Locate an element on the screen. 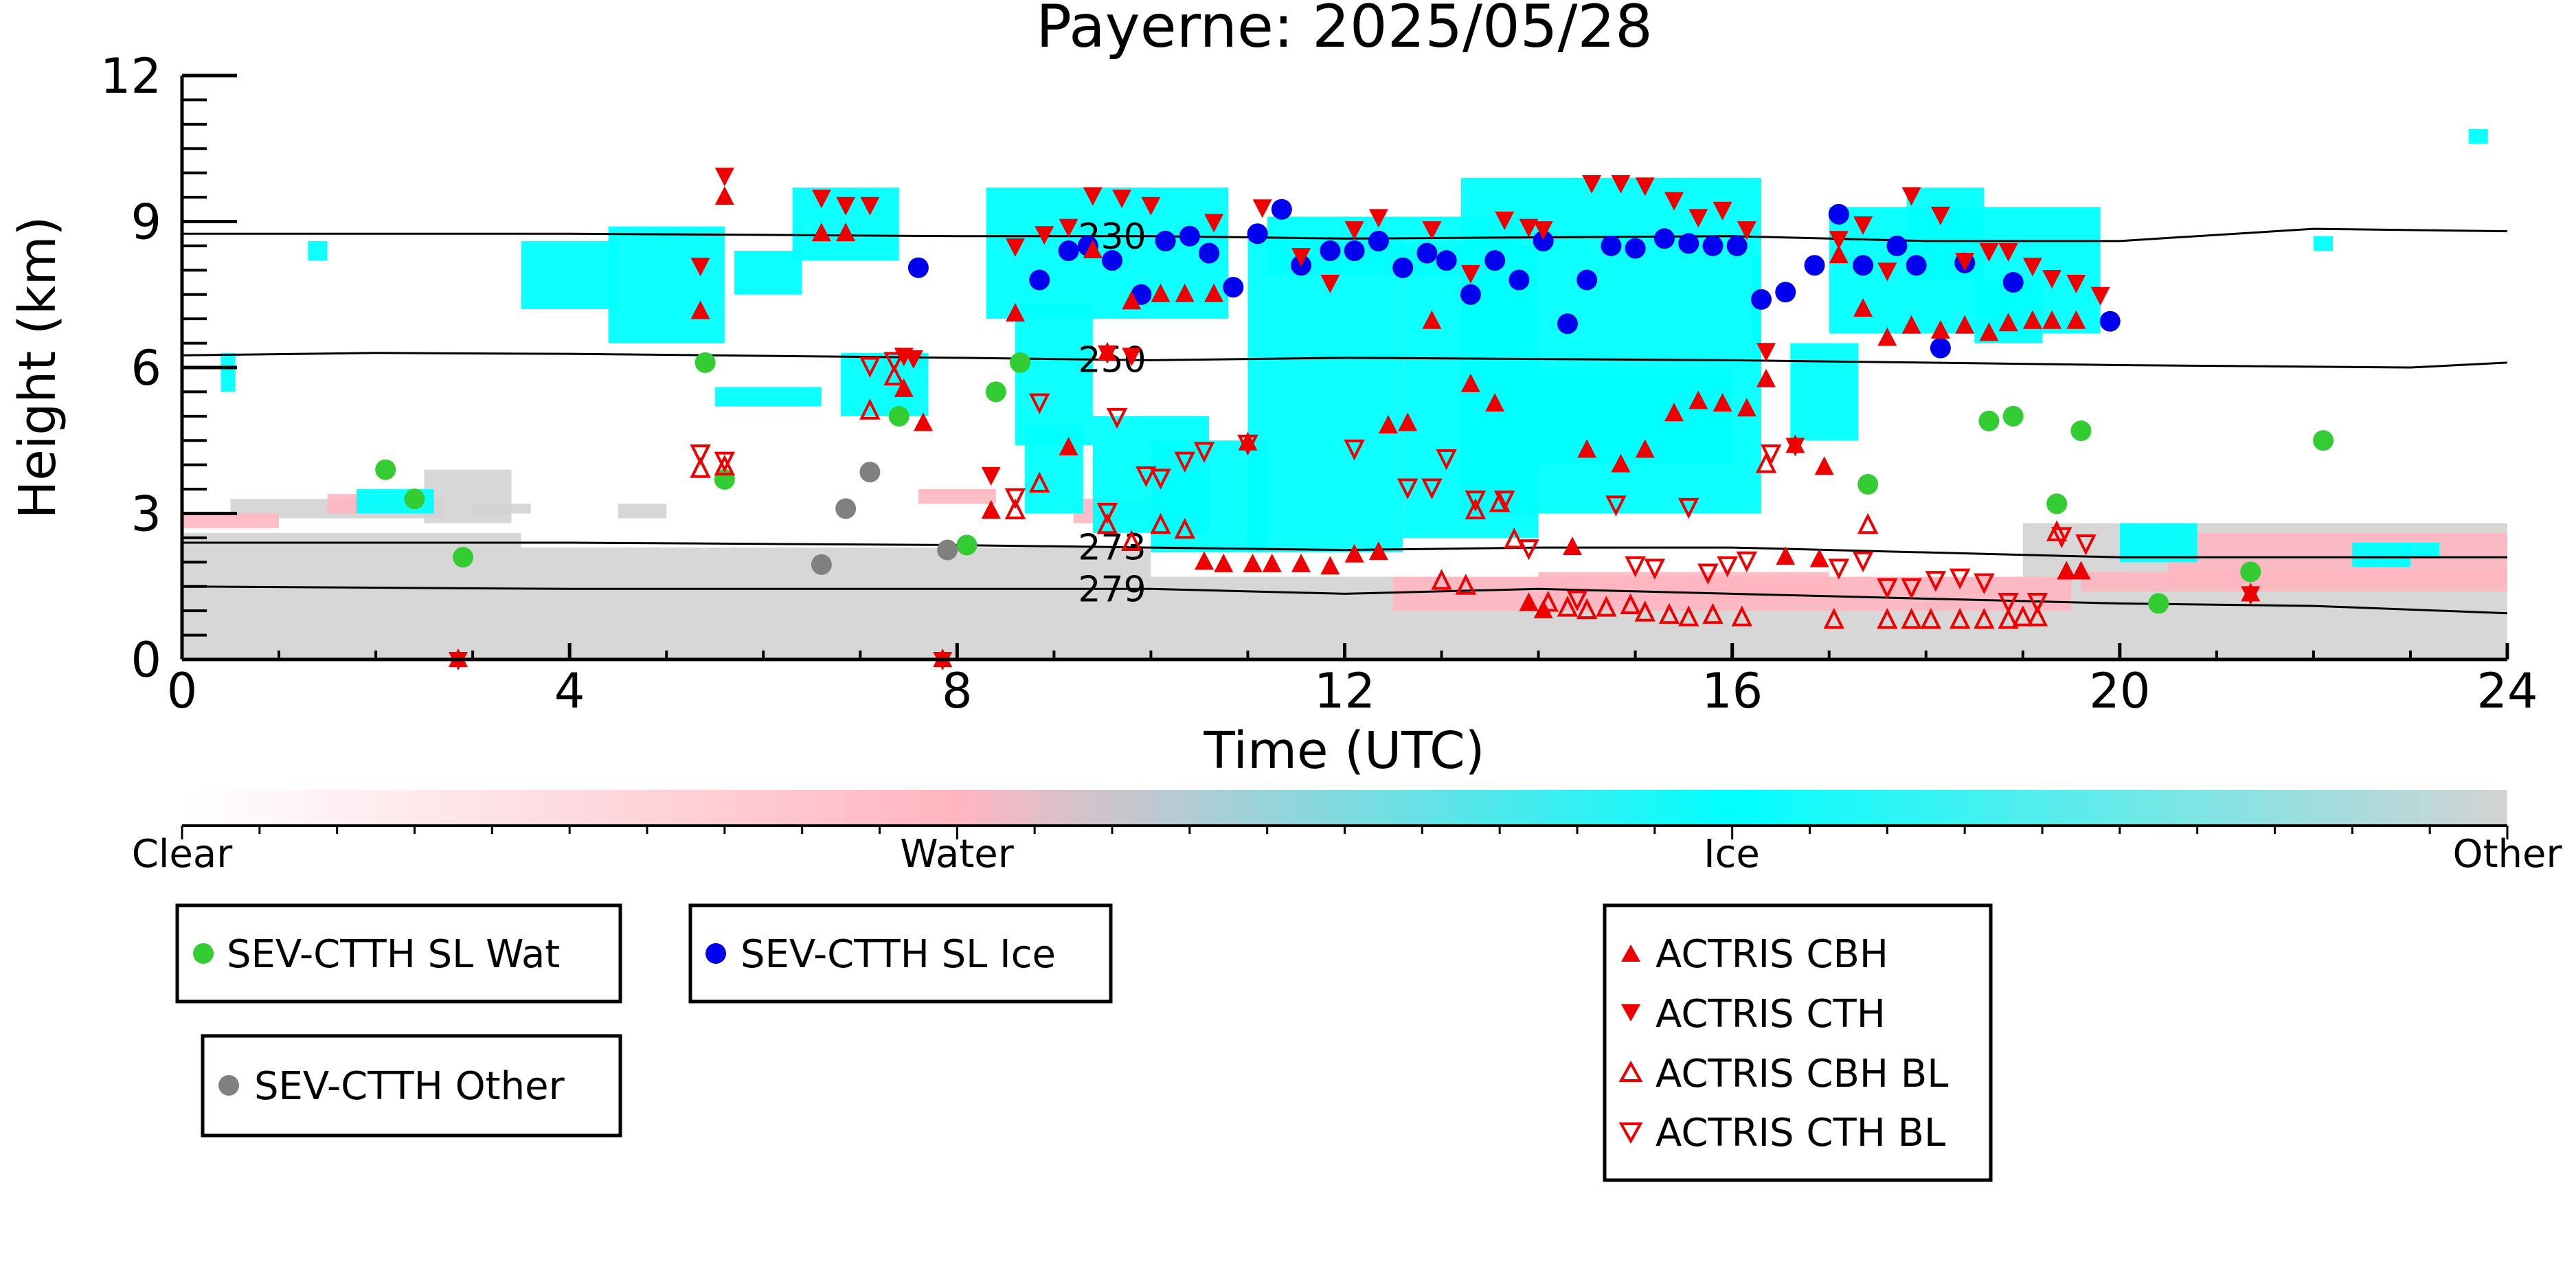 The image size is (2576, 1288). y-tick-label: 12 is located at coordinates (130, 76).